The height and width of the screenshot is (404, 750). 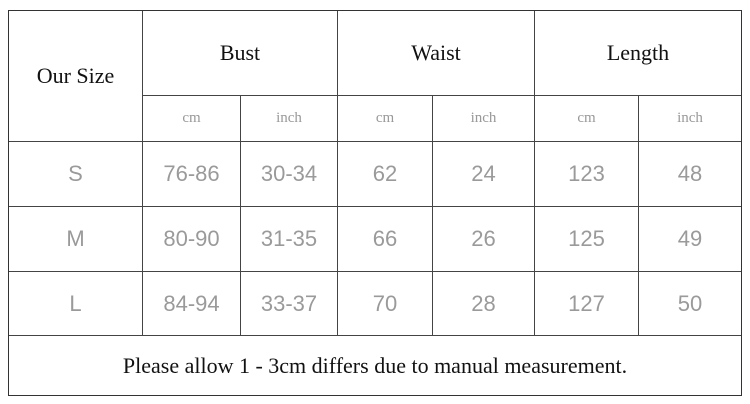 I want to click on table-cell: 70, so click(x=385, y=303).